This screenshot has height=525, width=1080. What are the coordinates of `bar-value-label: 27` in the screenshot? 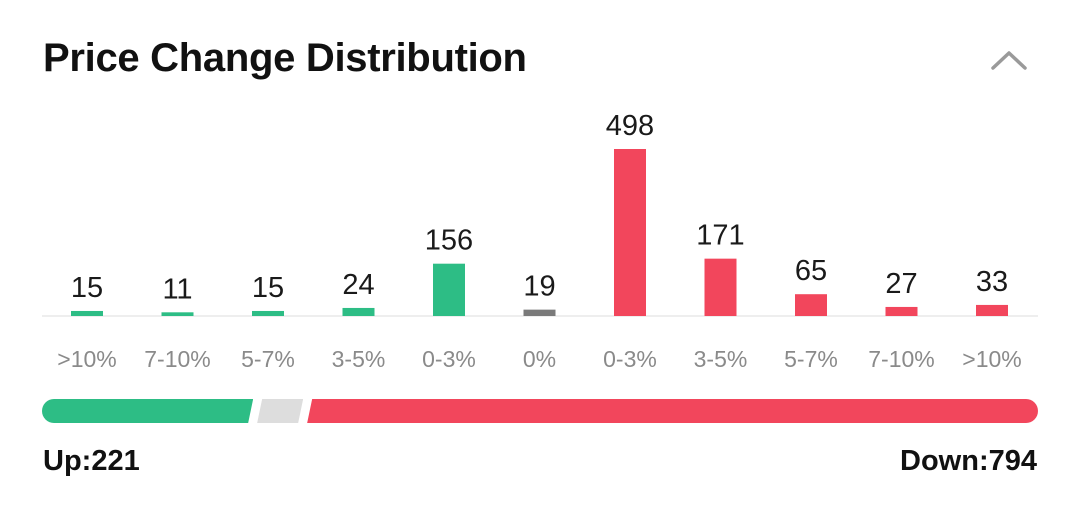 It's located at (901, 284).